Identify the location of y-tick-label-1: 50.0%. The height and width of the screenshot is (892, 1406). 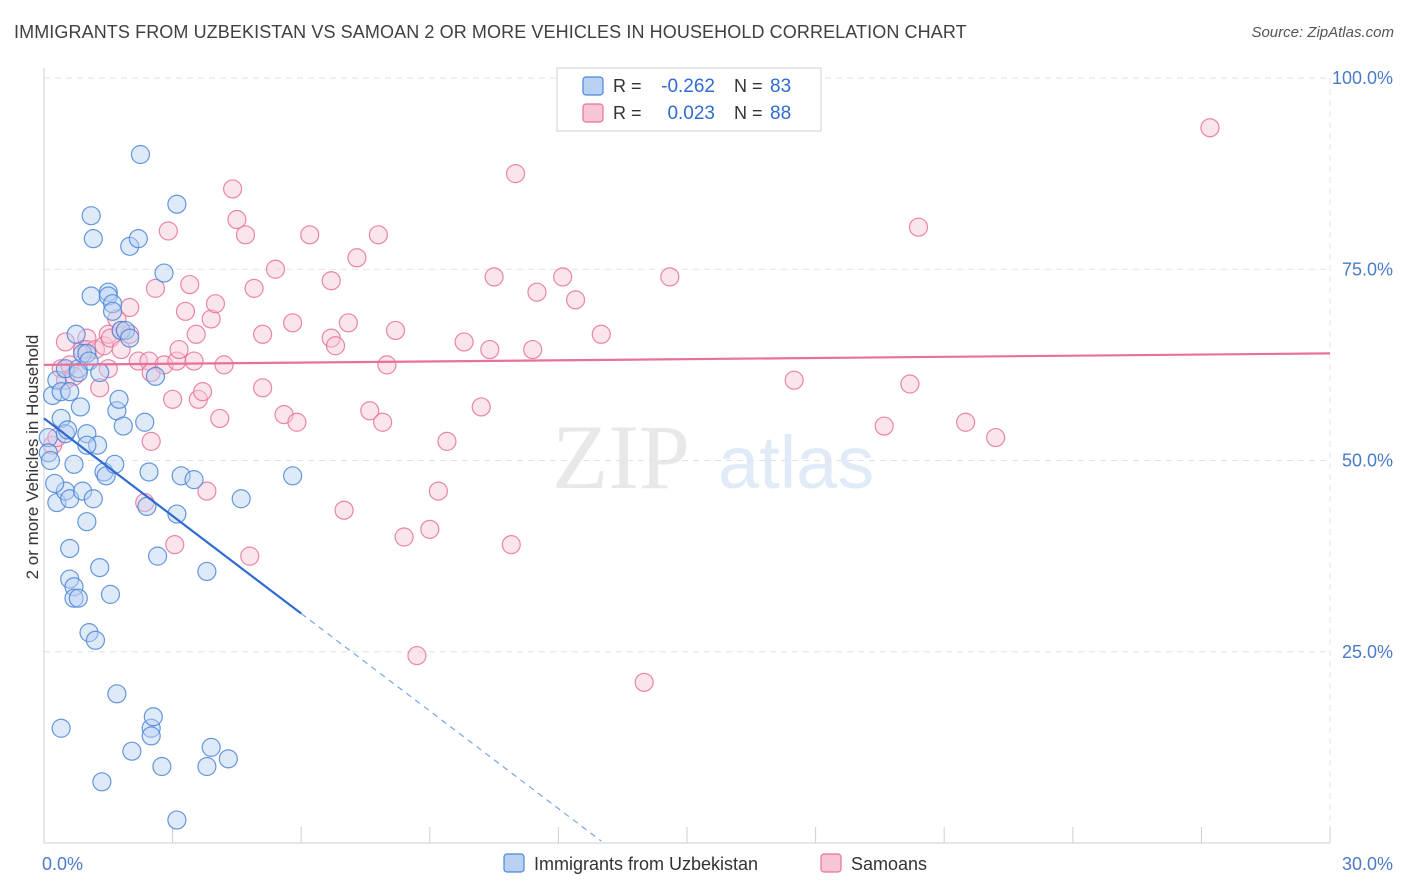
(1367, 461).